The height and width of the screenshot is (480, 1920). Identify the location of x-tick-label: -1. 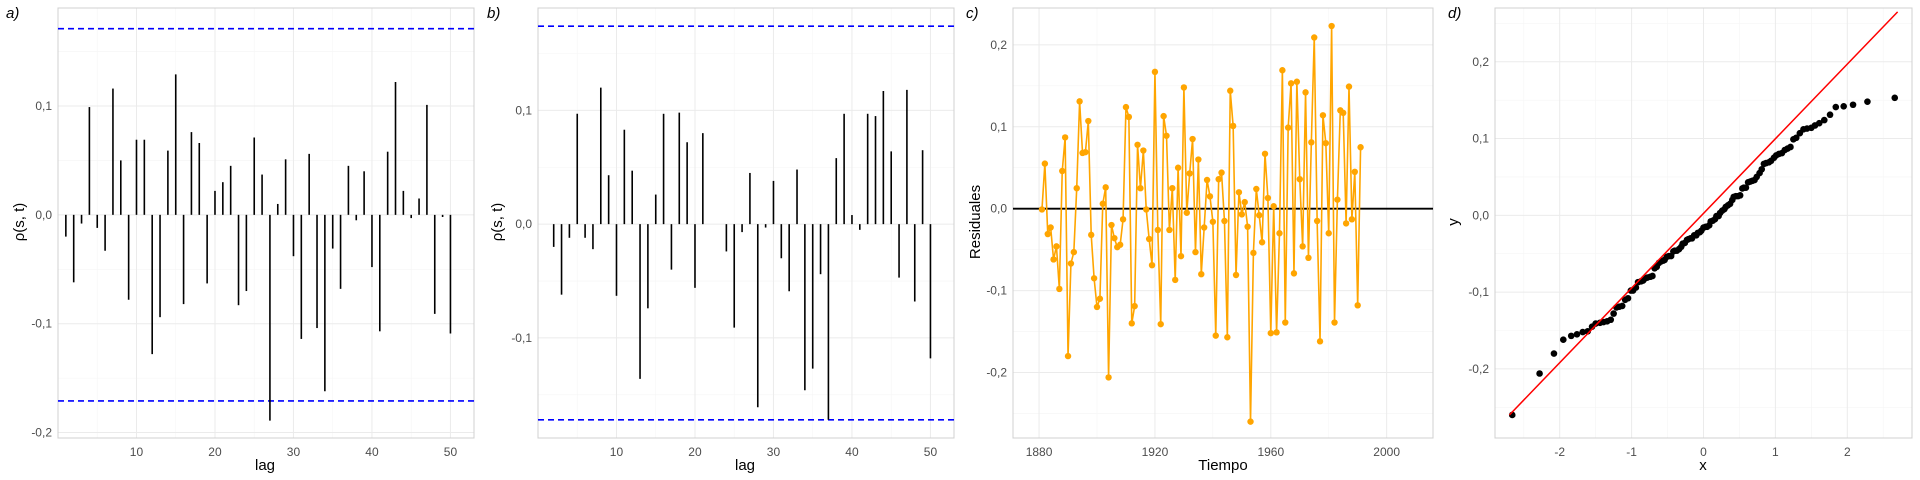
(1631, 452).